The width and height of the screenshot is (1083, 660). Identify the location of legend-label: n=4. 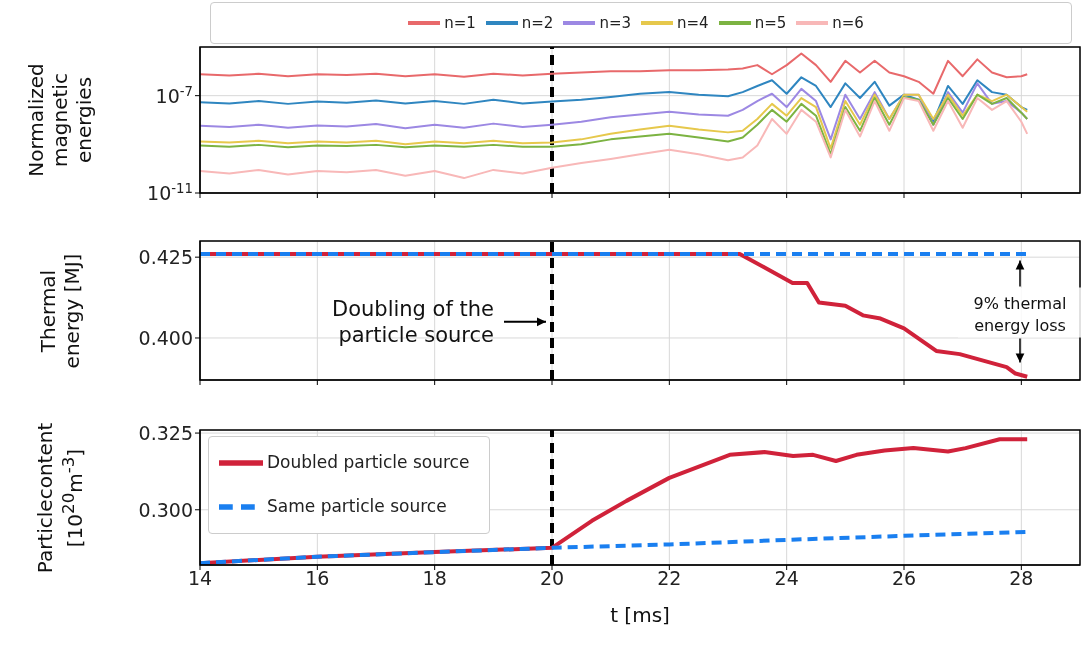
(693, 22).